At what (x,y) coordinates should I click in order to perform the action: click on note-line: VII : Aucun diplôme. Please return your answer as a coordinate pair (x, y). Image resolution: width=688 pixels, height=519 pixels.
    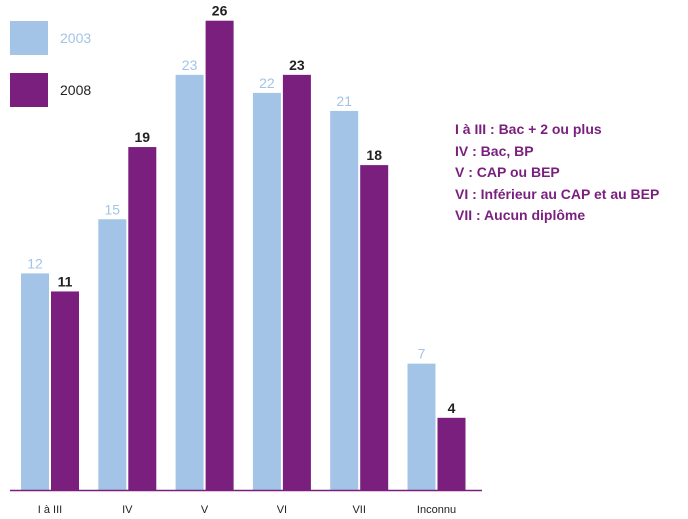
    Looking at the image, I should click on (520, 215).